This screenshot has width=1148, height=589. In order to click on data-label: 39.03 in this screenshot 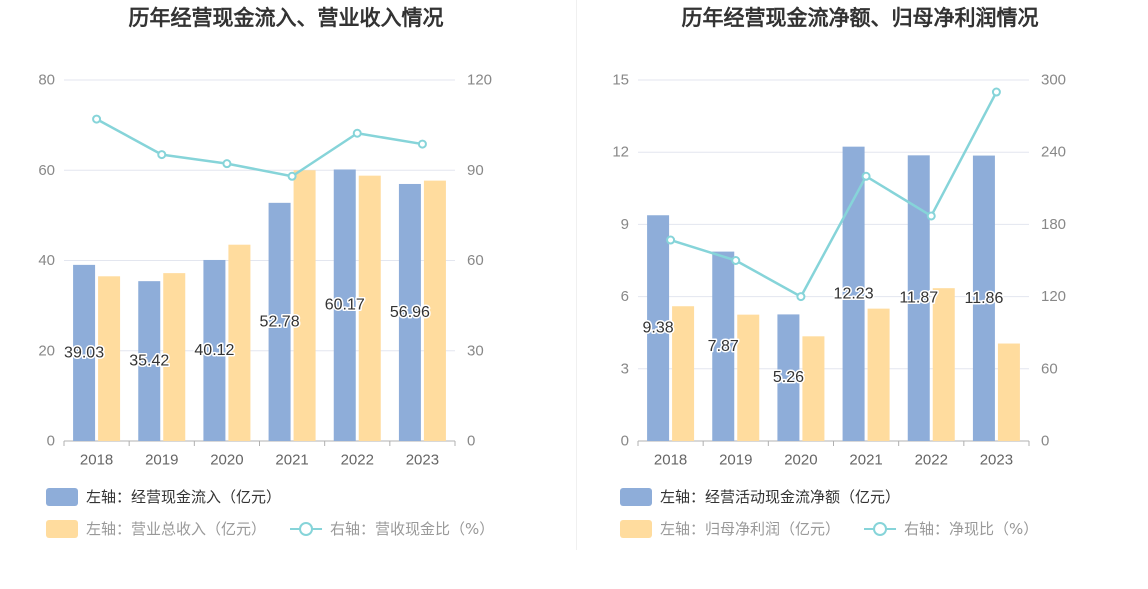, I will do `click(84, 352)`.